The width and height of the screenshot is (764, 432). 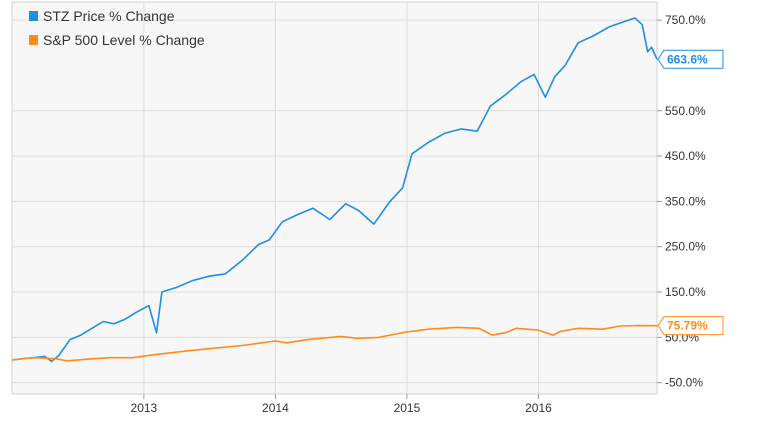 What do you see at coordinates (685, 111) in the screenshot?
I see `y-tick-label: 550.0%` at bounding box center [685, 111].